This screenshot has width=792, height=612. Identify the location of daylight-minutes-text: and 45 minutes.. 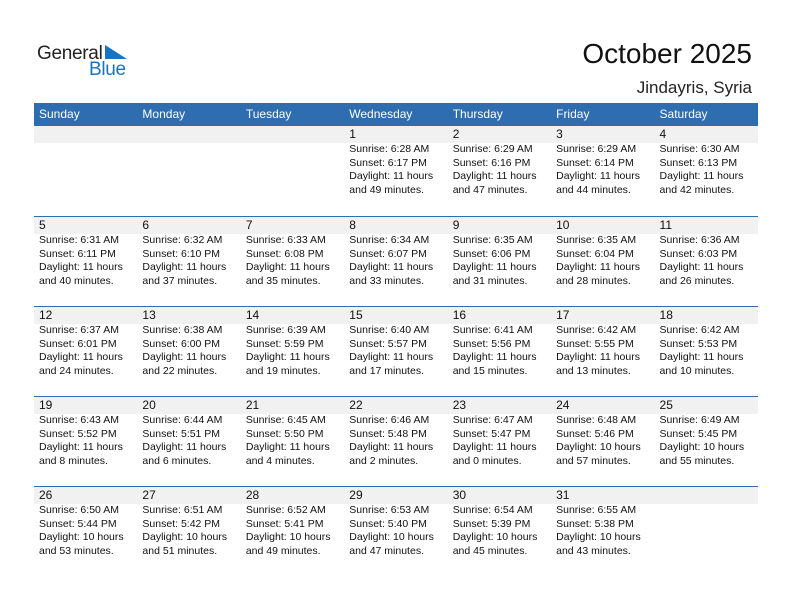
(490, 550).